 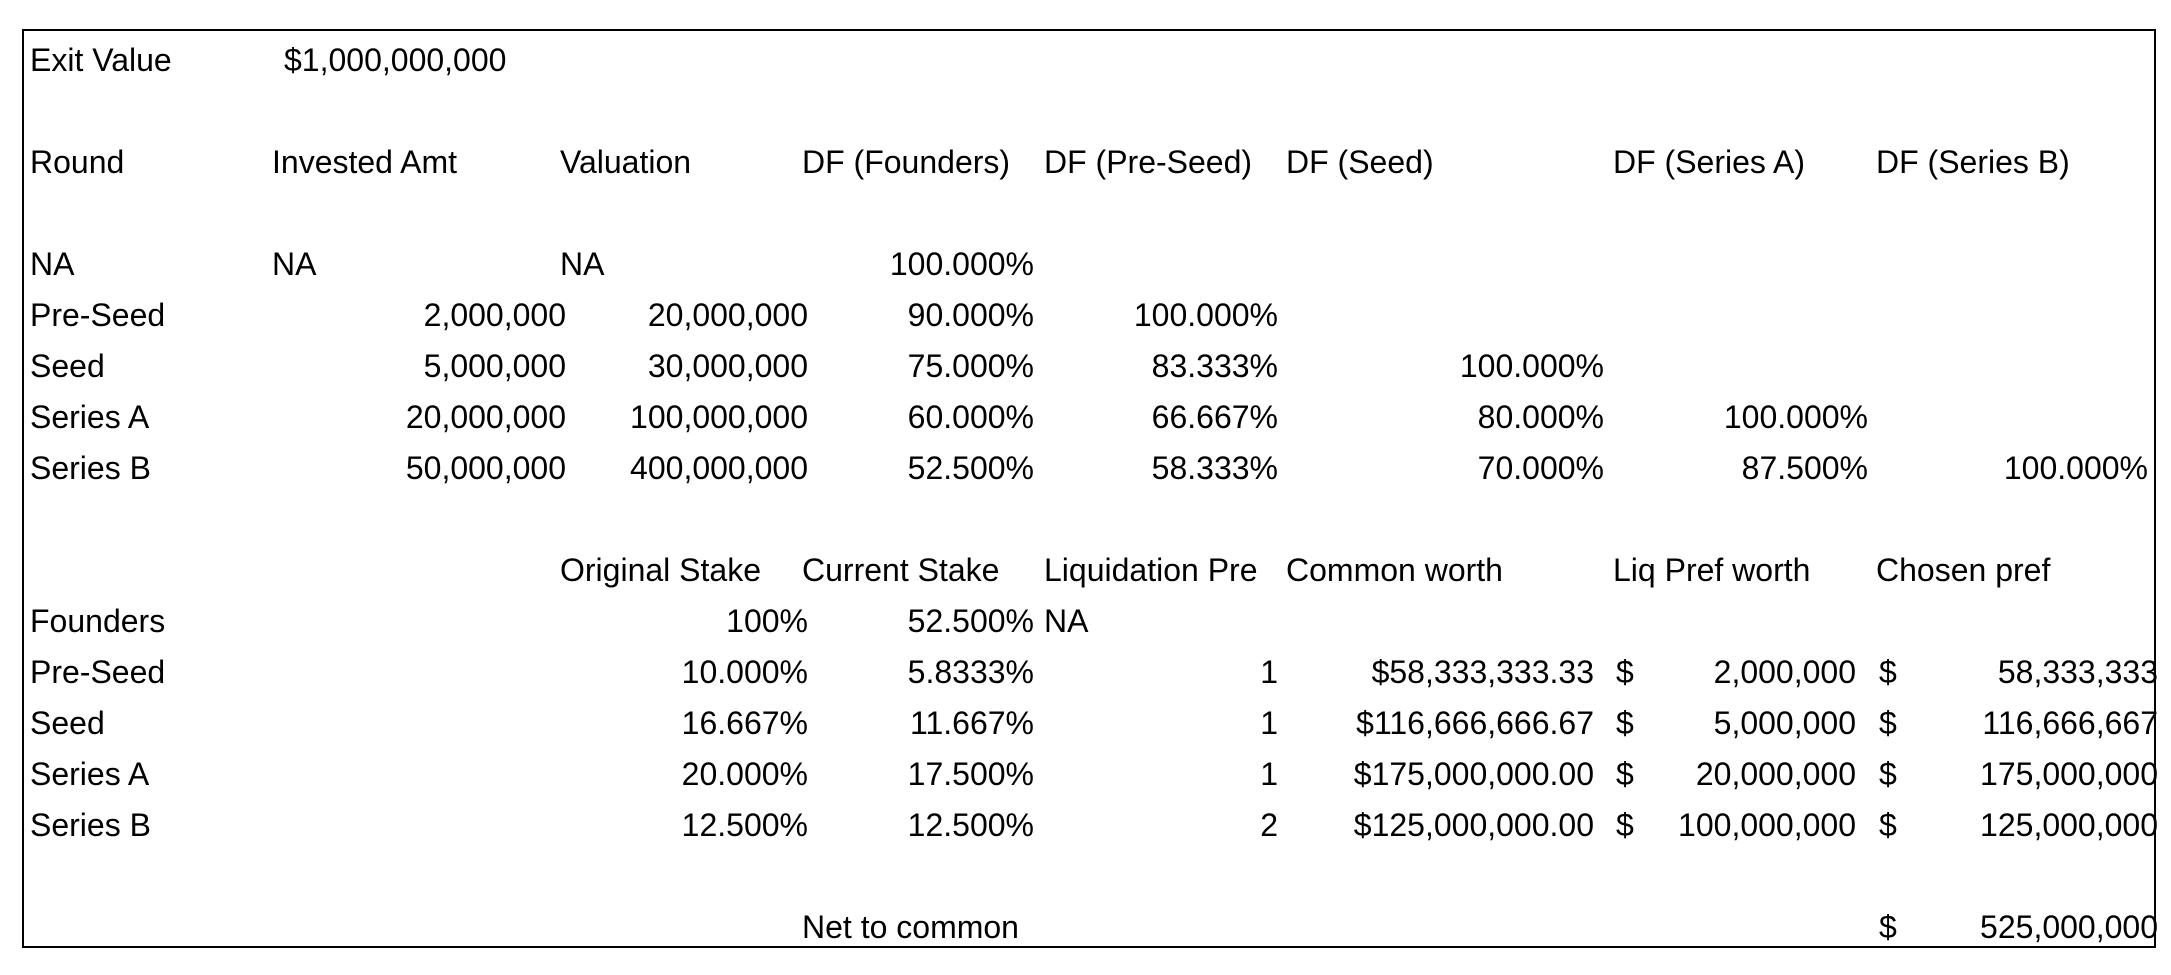 I want to click on stake-preseed-liq-pref: 1, so click(x=1269, y=672).